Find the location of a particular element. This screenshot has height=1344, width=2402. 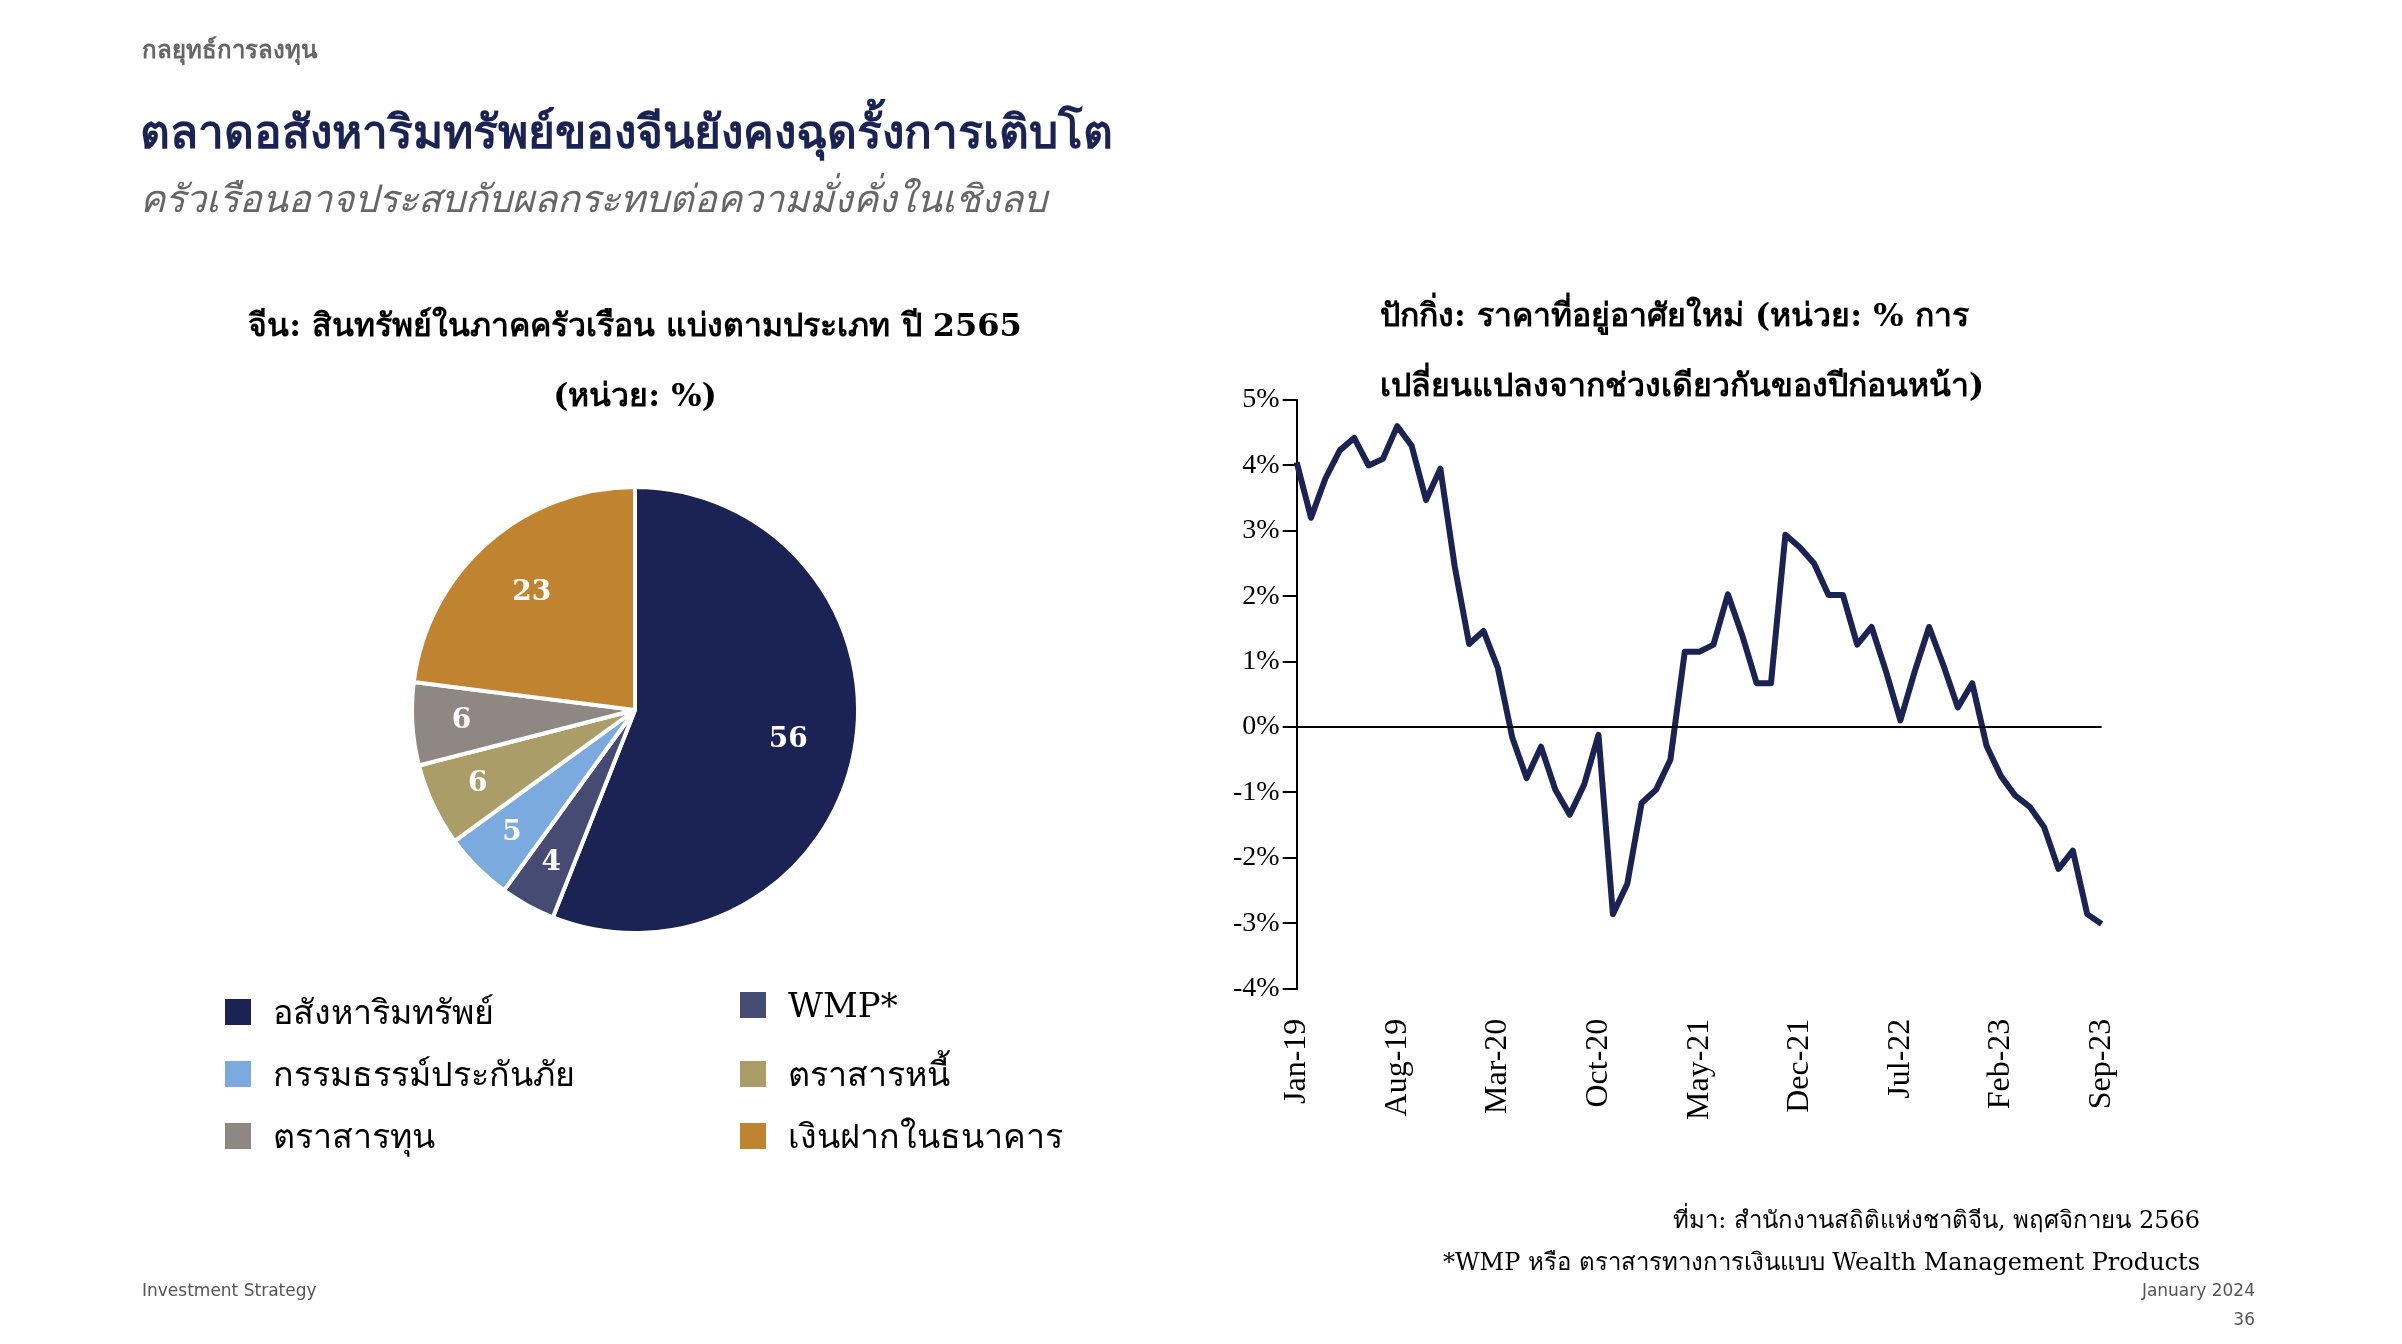

x-tick-label: Jul-22 is located at coordinates (1897, 1058).